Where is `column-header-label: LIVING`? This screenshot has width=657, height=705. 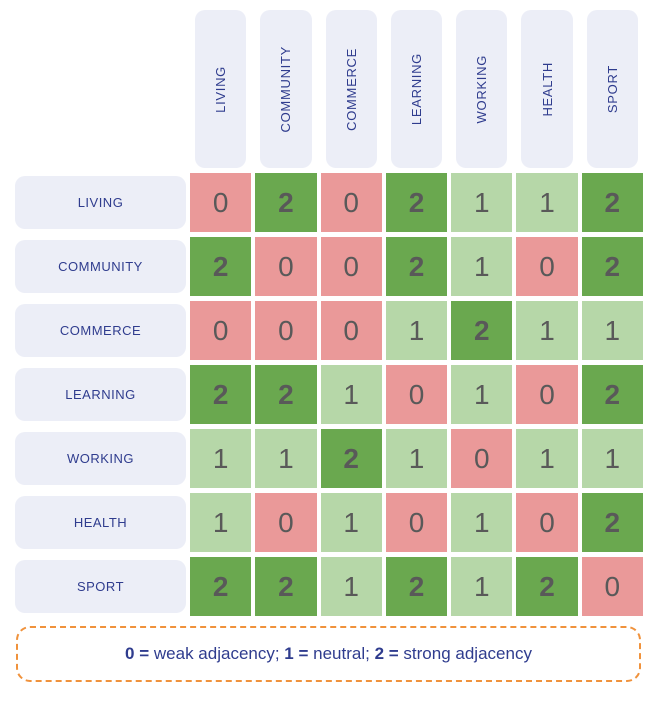 column-header-label: LIVING is located at coordinates (221, 89).